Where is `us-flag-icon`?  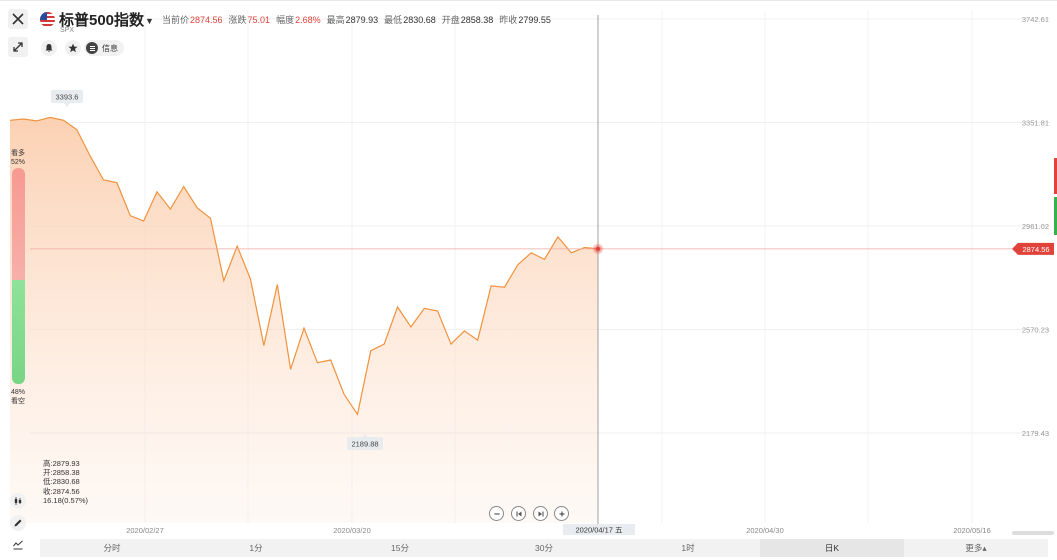
us-flag-icon is located at coordinates (47, 19).